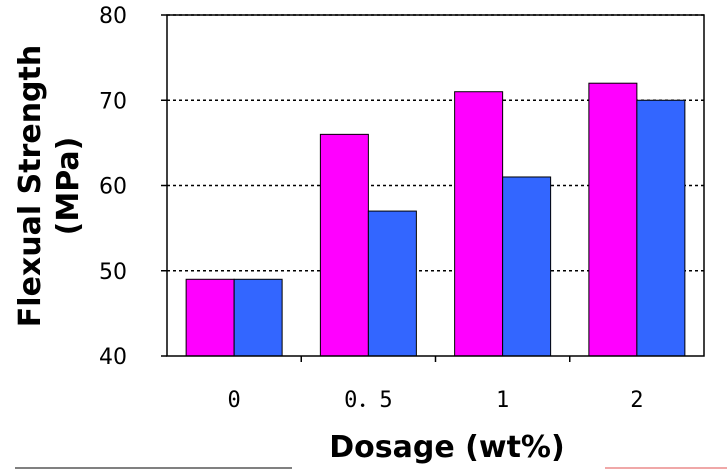 The height and width of the screenshot is (473, 727). Describe the element at coordinates (68, 186) in the screenshot. I see `y-axis-title-line-2: (MPa)` at that location.